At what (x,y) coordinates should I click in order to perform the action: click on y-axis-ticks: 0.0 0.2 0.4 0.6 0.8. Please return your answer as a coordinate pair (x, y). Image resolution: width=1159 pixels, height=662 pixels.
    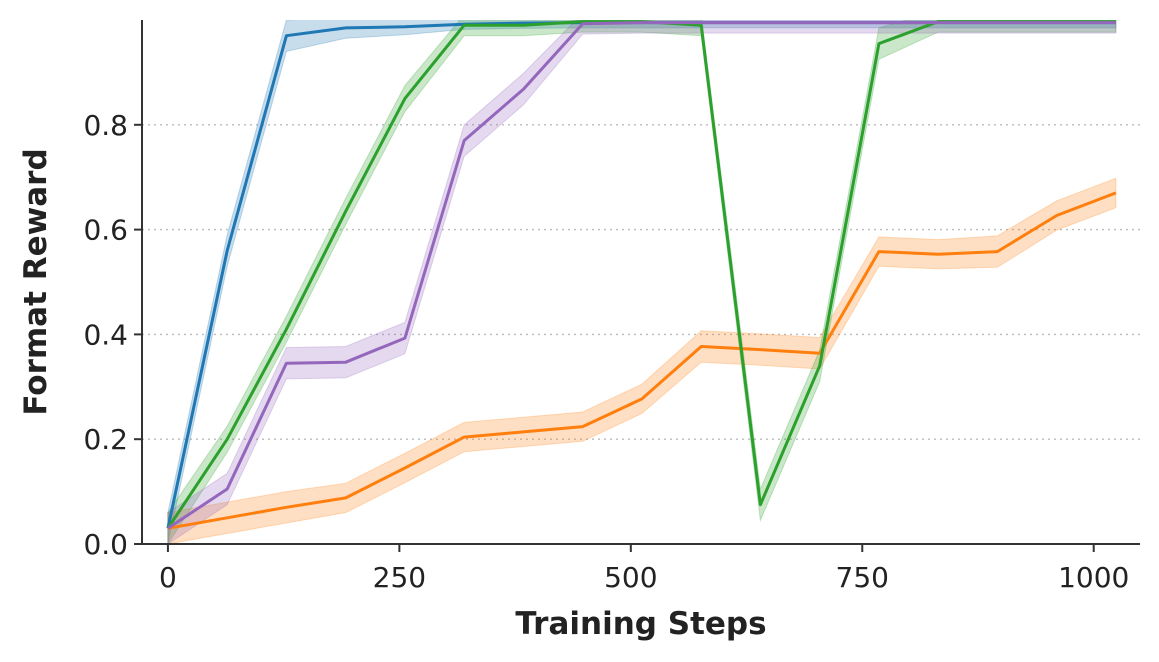
    Looking at the image, I should click on (112, 335).